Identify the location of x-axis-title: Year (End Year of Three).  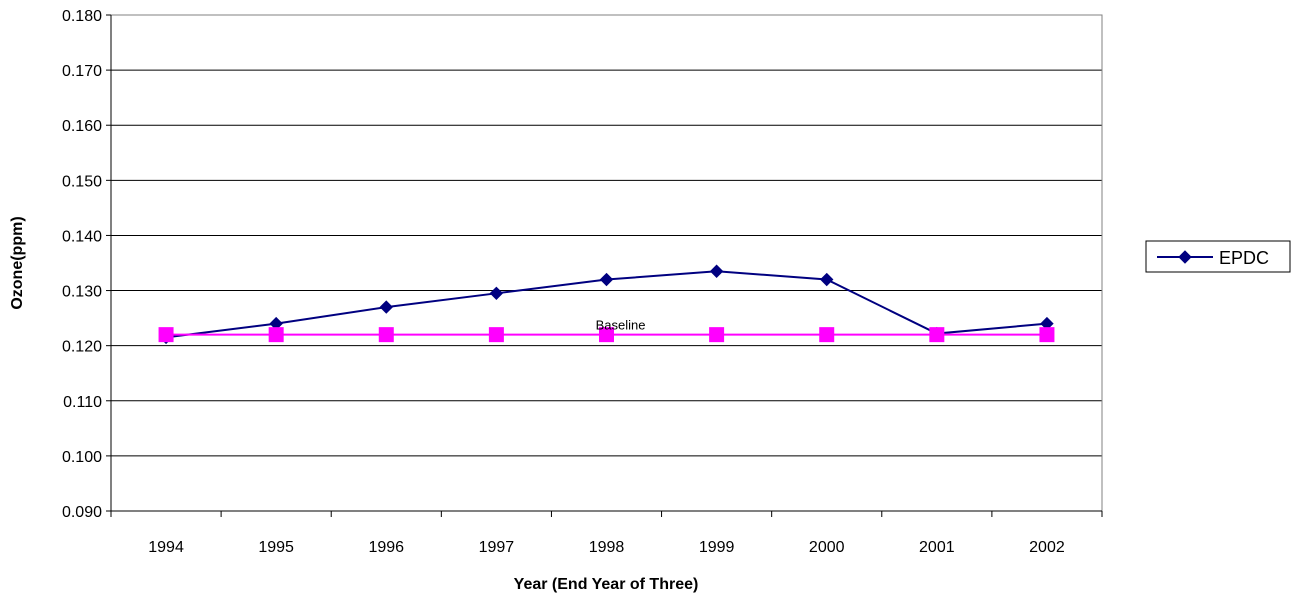
(606, 584).